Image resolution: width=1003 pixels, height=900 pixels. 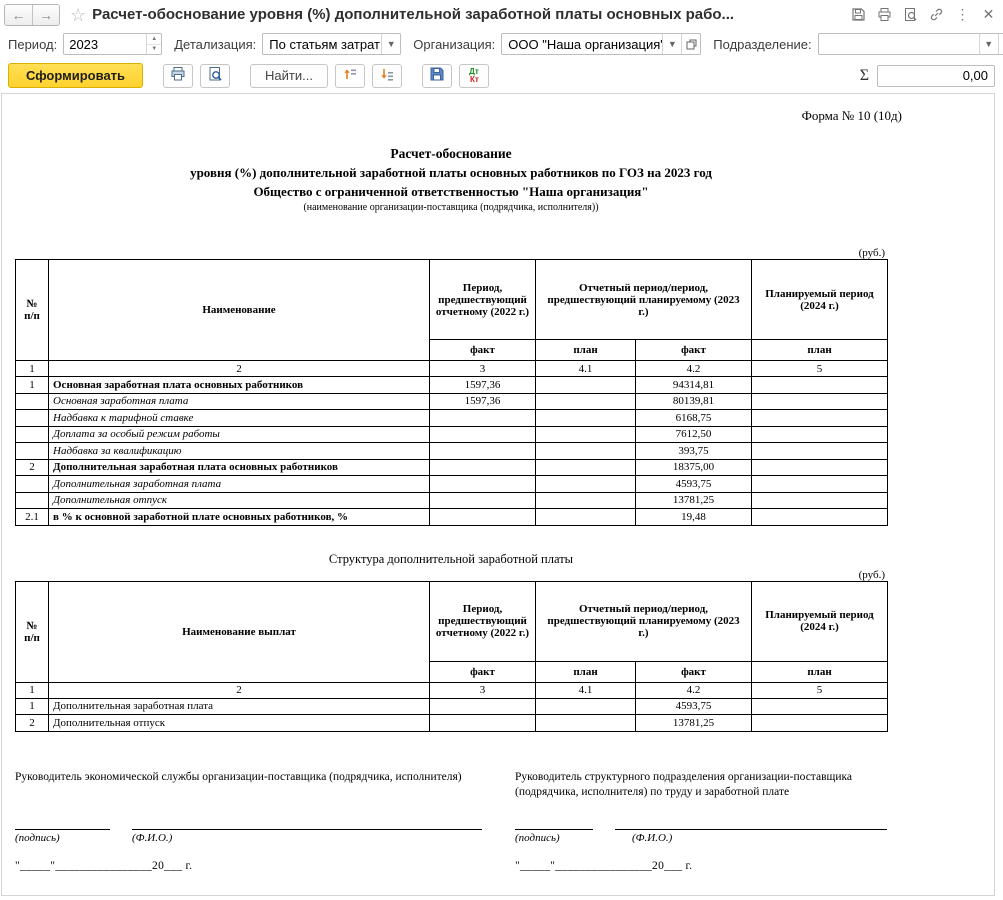 I want to click on org-open-icon, so click(x=690, y=44).